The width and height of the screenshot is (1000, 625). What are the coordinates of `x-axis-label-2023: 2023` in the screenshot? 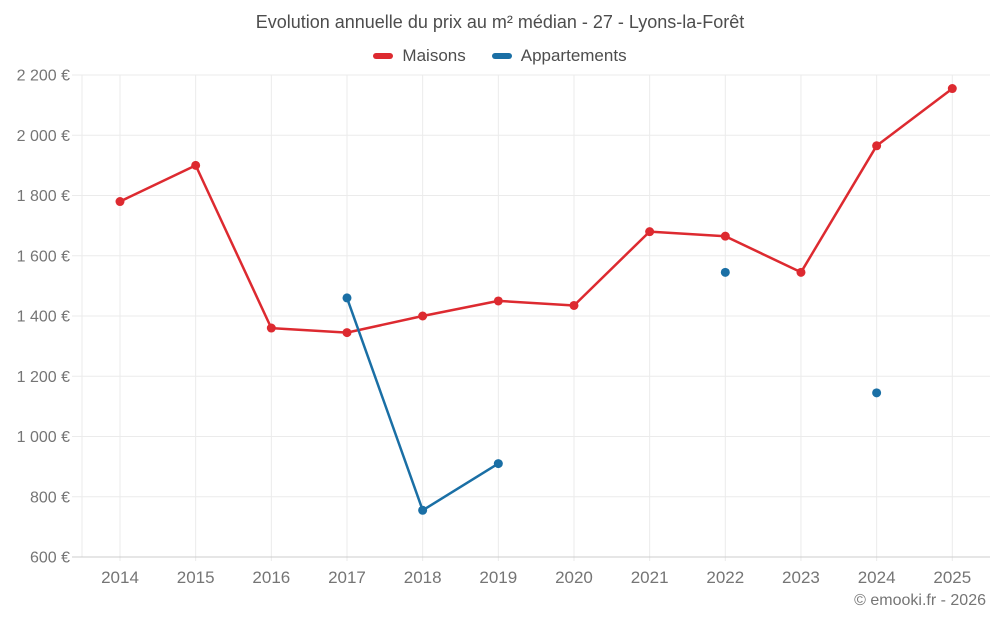 It's located at (801, 577).